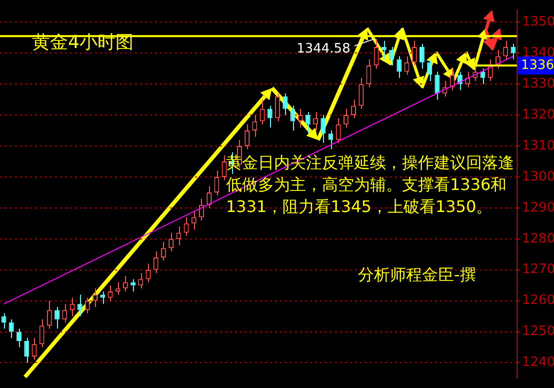 This screenshot has width=554, height=388. I want to click on annotation: 分析师程金臣-撰, so click(417, 275).